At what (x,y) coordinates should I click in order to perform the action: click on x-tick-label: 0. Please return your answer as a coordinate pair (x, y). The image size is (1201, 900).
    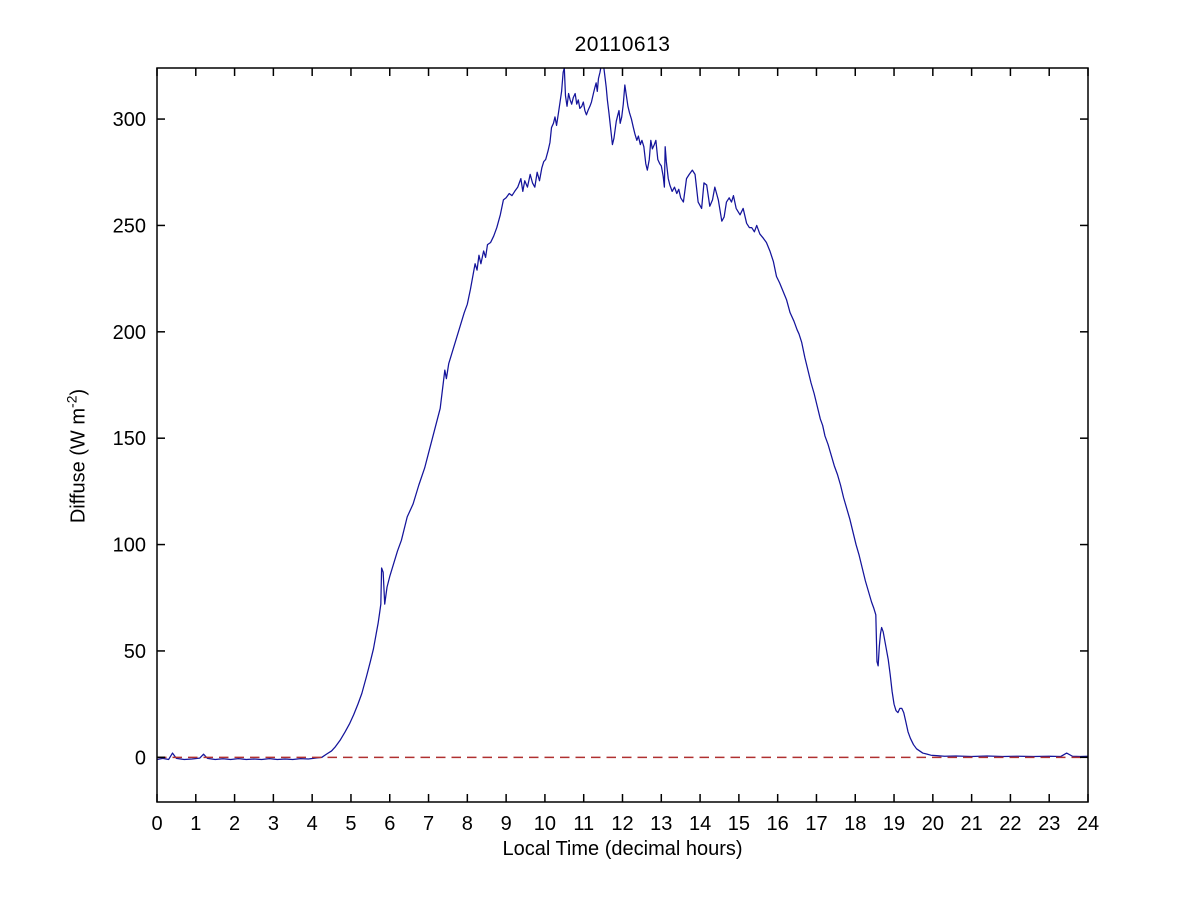
    Looking at the image, I should click on (156, 824).